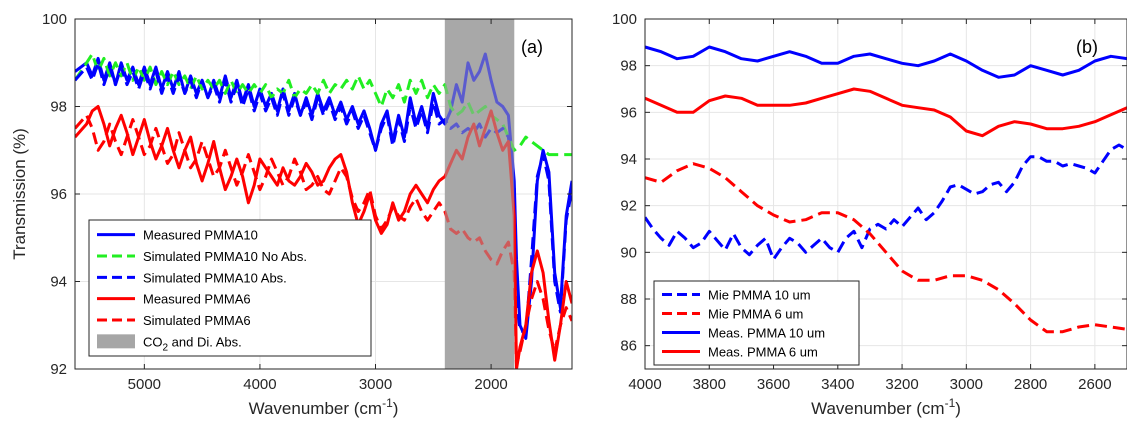 The height and width of the screenshot is (427, 1127). What do you see at coordinates (116, 341) in the screenshot?
I see `legend-swatch-patch` at bounding box center [116, 341].